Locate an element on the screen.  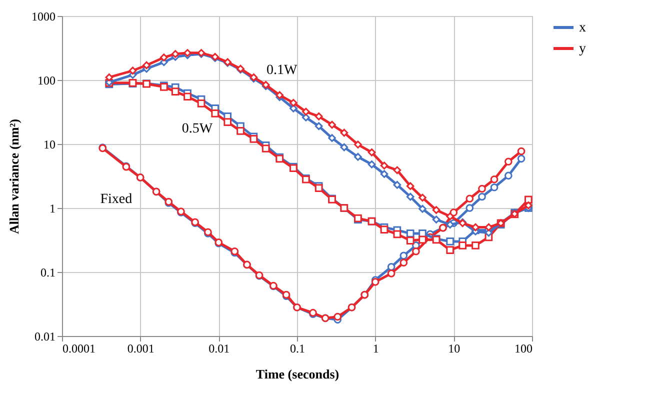
y-tick-label: 1000 is located at coordinates (44, 17).